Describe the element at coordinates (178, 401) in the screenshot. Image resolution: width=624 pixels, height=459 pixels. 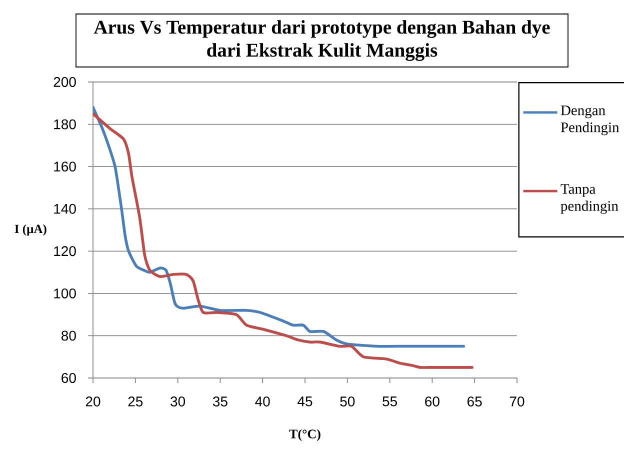
I see `x-tick-label: 30` at that location.